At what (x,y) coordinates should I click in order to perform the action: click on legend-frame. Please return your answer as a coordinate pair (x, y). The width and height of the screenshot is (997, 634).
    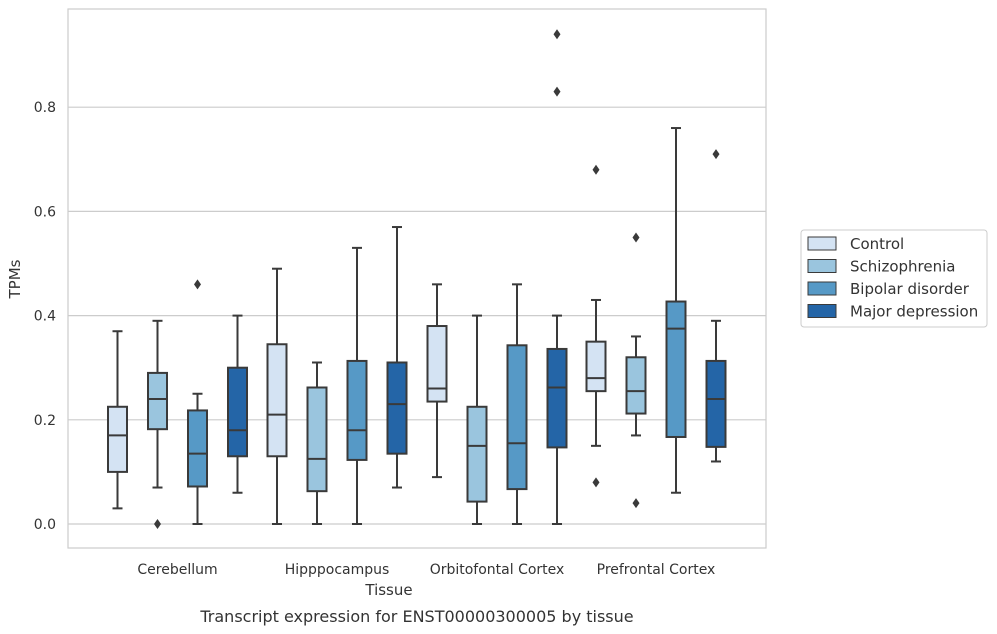
    Looking at the image, I should click on (894, 278).